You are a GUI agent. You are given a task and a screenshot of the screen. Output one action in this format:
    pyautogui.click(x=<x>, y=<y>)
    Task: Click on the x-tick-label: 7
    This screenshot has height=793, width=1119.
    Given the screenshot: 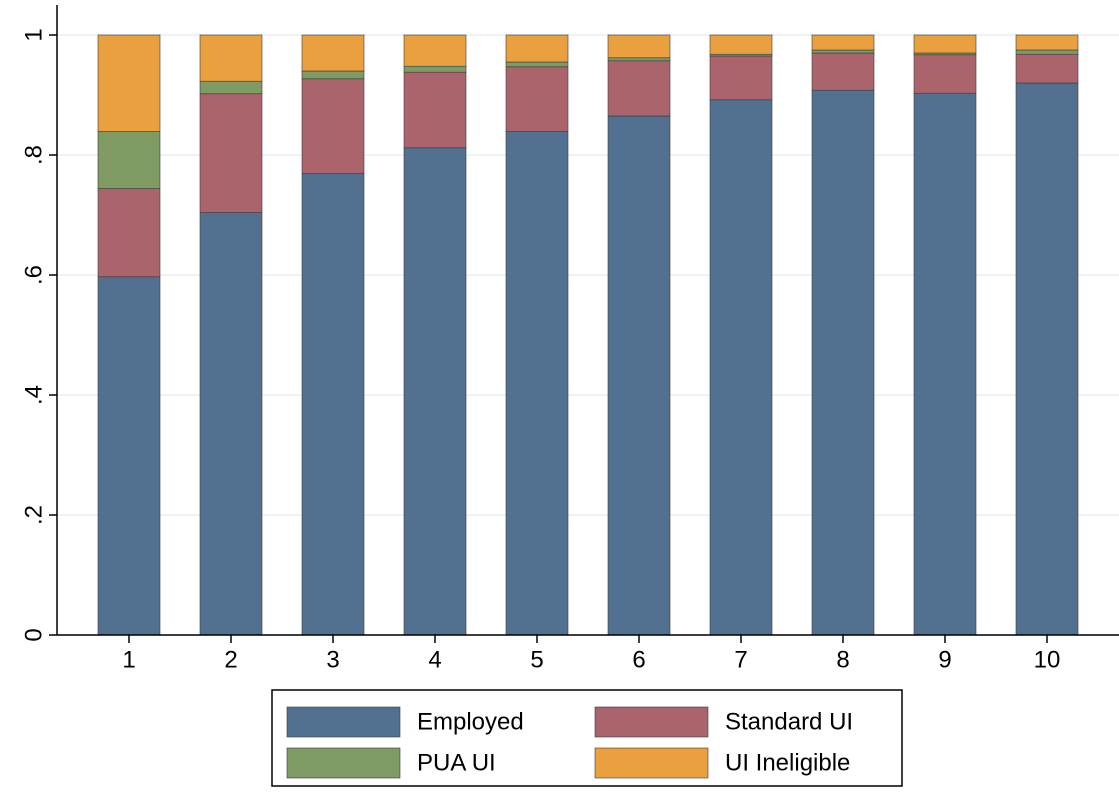 What is the action you would take?
    pyautogui.click(x=740, y=659)
    